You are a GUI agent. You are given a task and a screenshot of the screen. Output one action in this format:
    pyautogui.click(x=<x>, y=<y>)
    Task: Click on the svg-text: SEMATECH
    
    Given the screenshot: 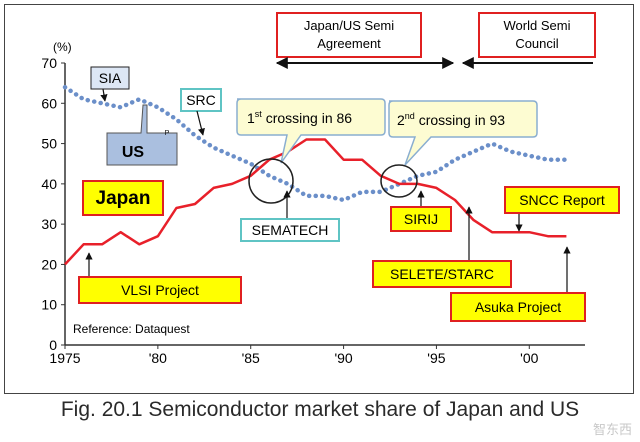 What is the action you would take?
    pyautogui.click(x=290, y=230)
    